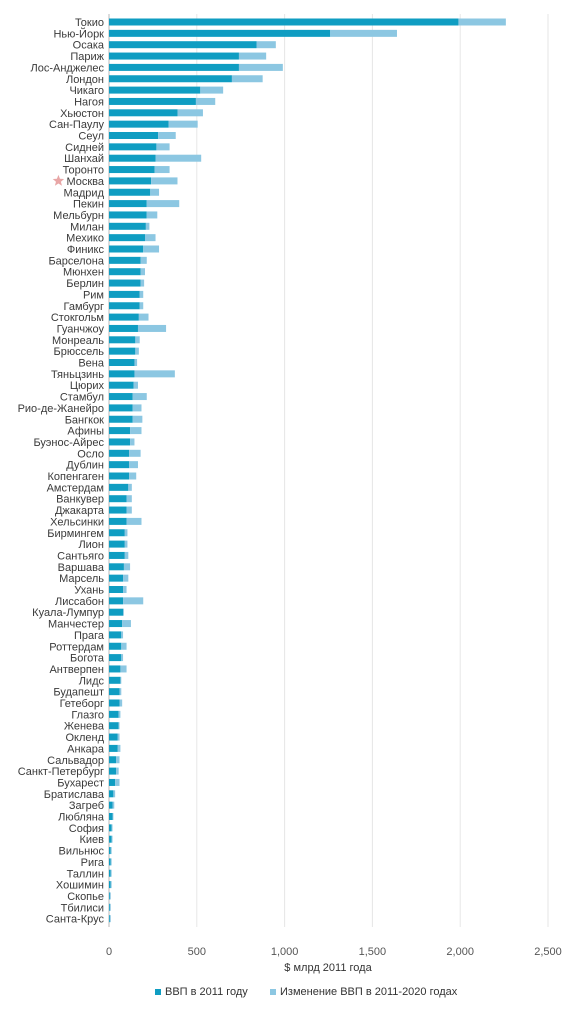 The height and width of the screenshot is (1016, 580). Describe the element at coordinates (80, 500) in the screenshot. I see `category-label: Ванкувер` at that location.